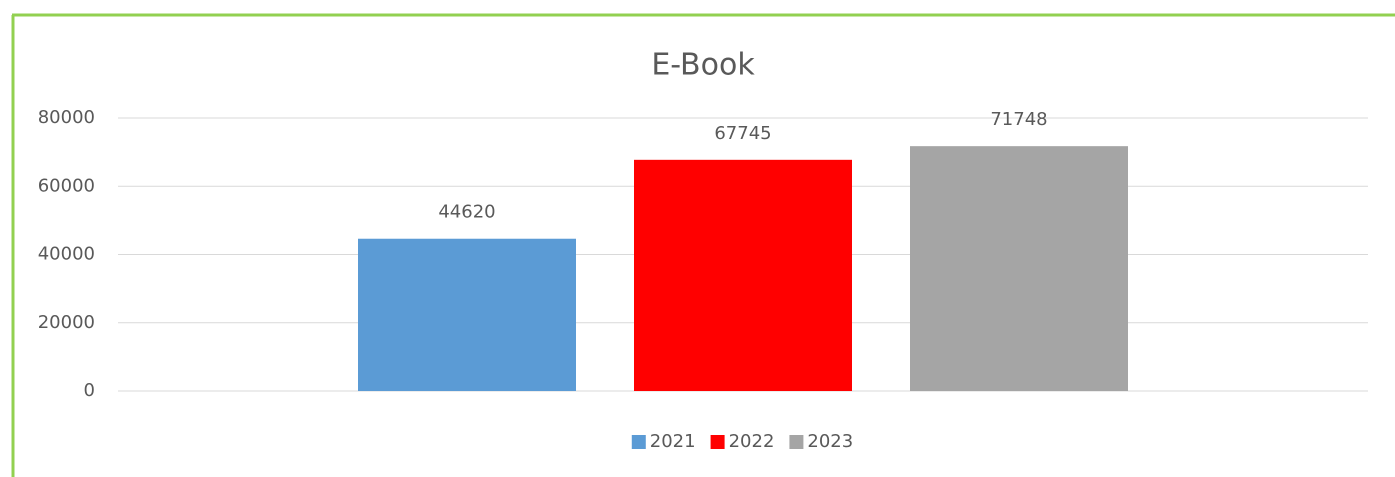 This screenshot has width=1395, height=477. Describe the element at coordinates (752, 441) in the screenshot. I see `legend-label: 2022` at that location.